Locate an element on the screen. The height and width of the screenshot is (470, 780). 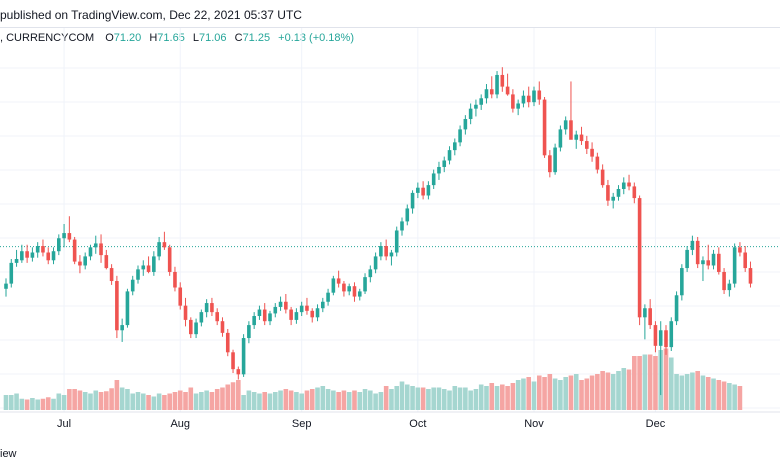
legend-change: +0.13 (+0.18%) is located at coordinates (316, 38).